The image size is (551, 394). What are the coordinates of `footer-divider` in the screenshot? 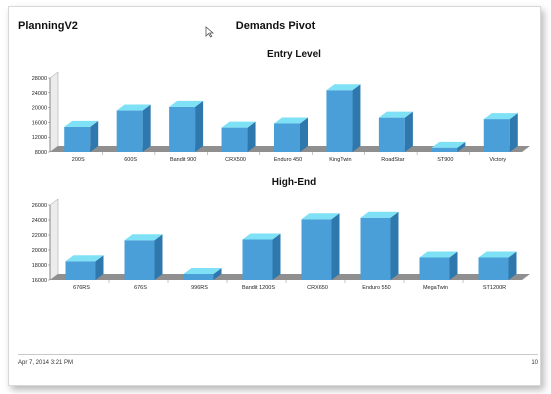 It's located at (278, 354).